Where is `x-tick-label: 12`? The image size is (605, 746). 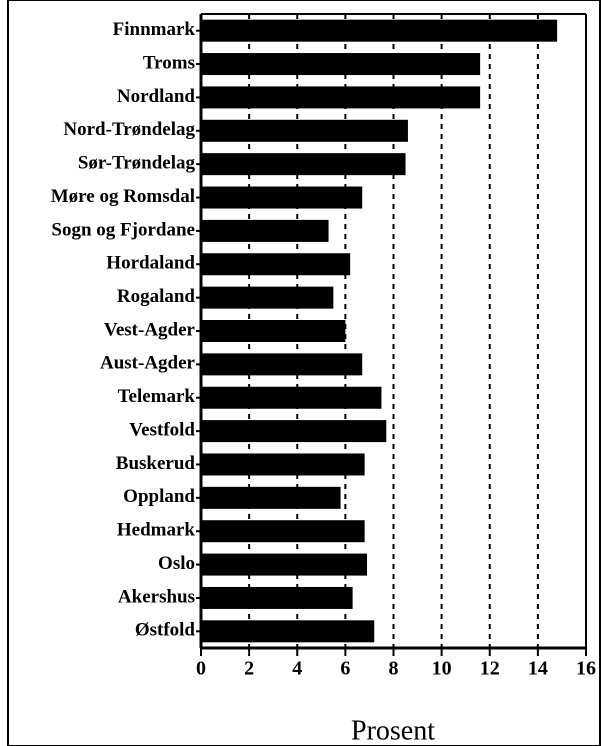
x-tick-label: 12 is located at coordinates (490, 669).